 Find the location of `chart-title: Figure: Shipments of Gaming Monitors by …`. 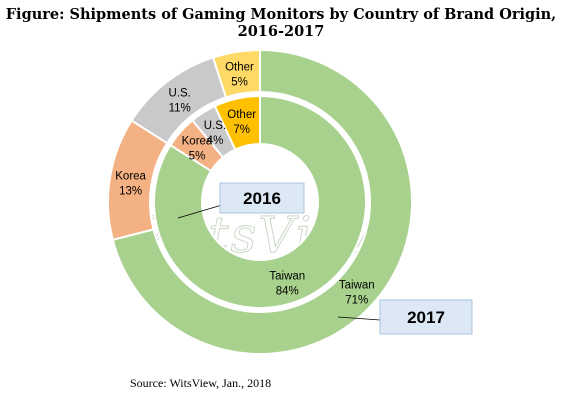

chart-title: Figure: Shipments of Gaming Monitors by … is located at coordinates (281, 23).